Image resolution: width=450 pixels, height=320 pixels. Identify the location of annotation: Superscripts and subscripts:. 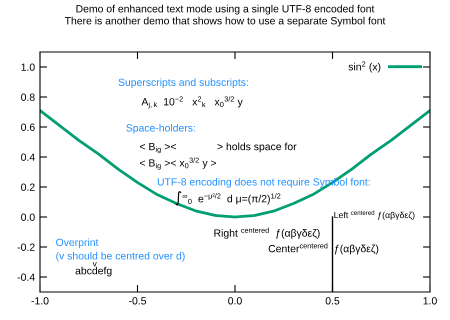
(183, 83).